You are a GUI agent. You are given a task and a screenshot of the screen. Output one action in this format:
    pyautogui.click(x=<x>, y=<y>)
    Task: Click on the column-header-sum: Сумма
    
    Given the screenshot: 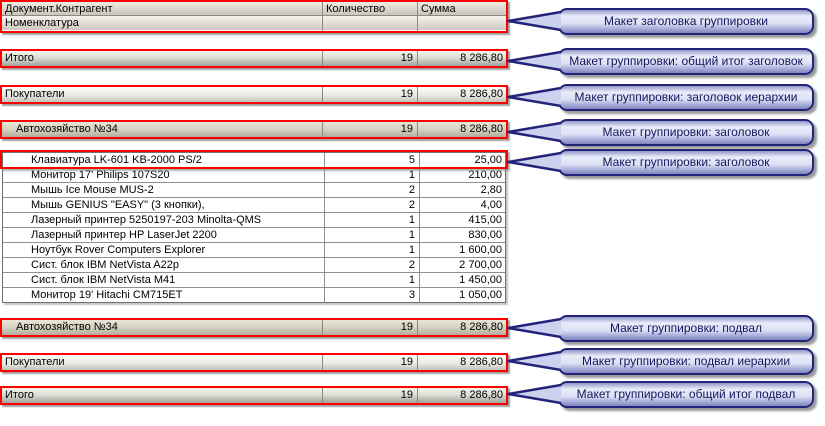 What is the action you would take?
    pyautogui.click(x=462, y=9)
    